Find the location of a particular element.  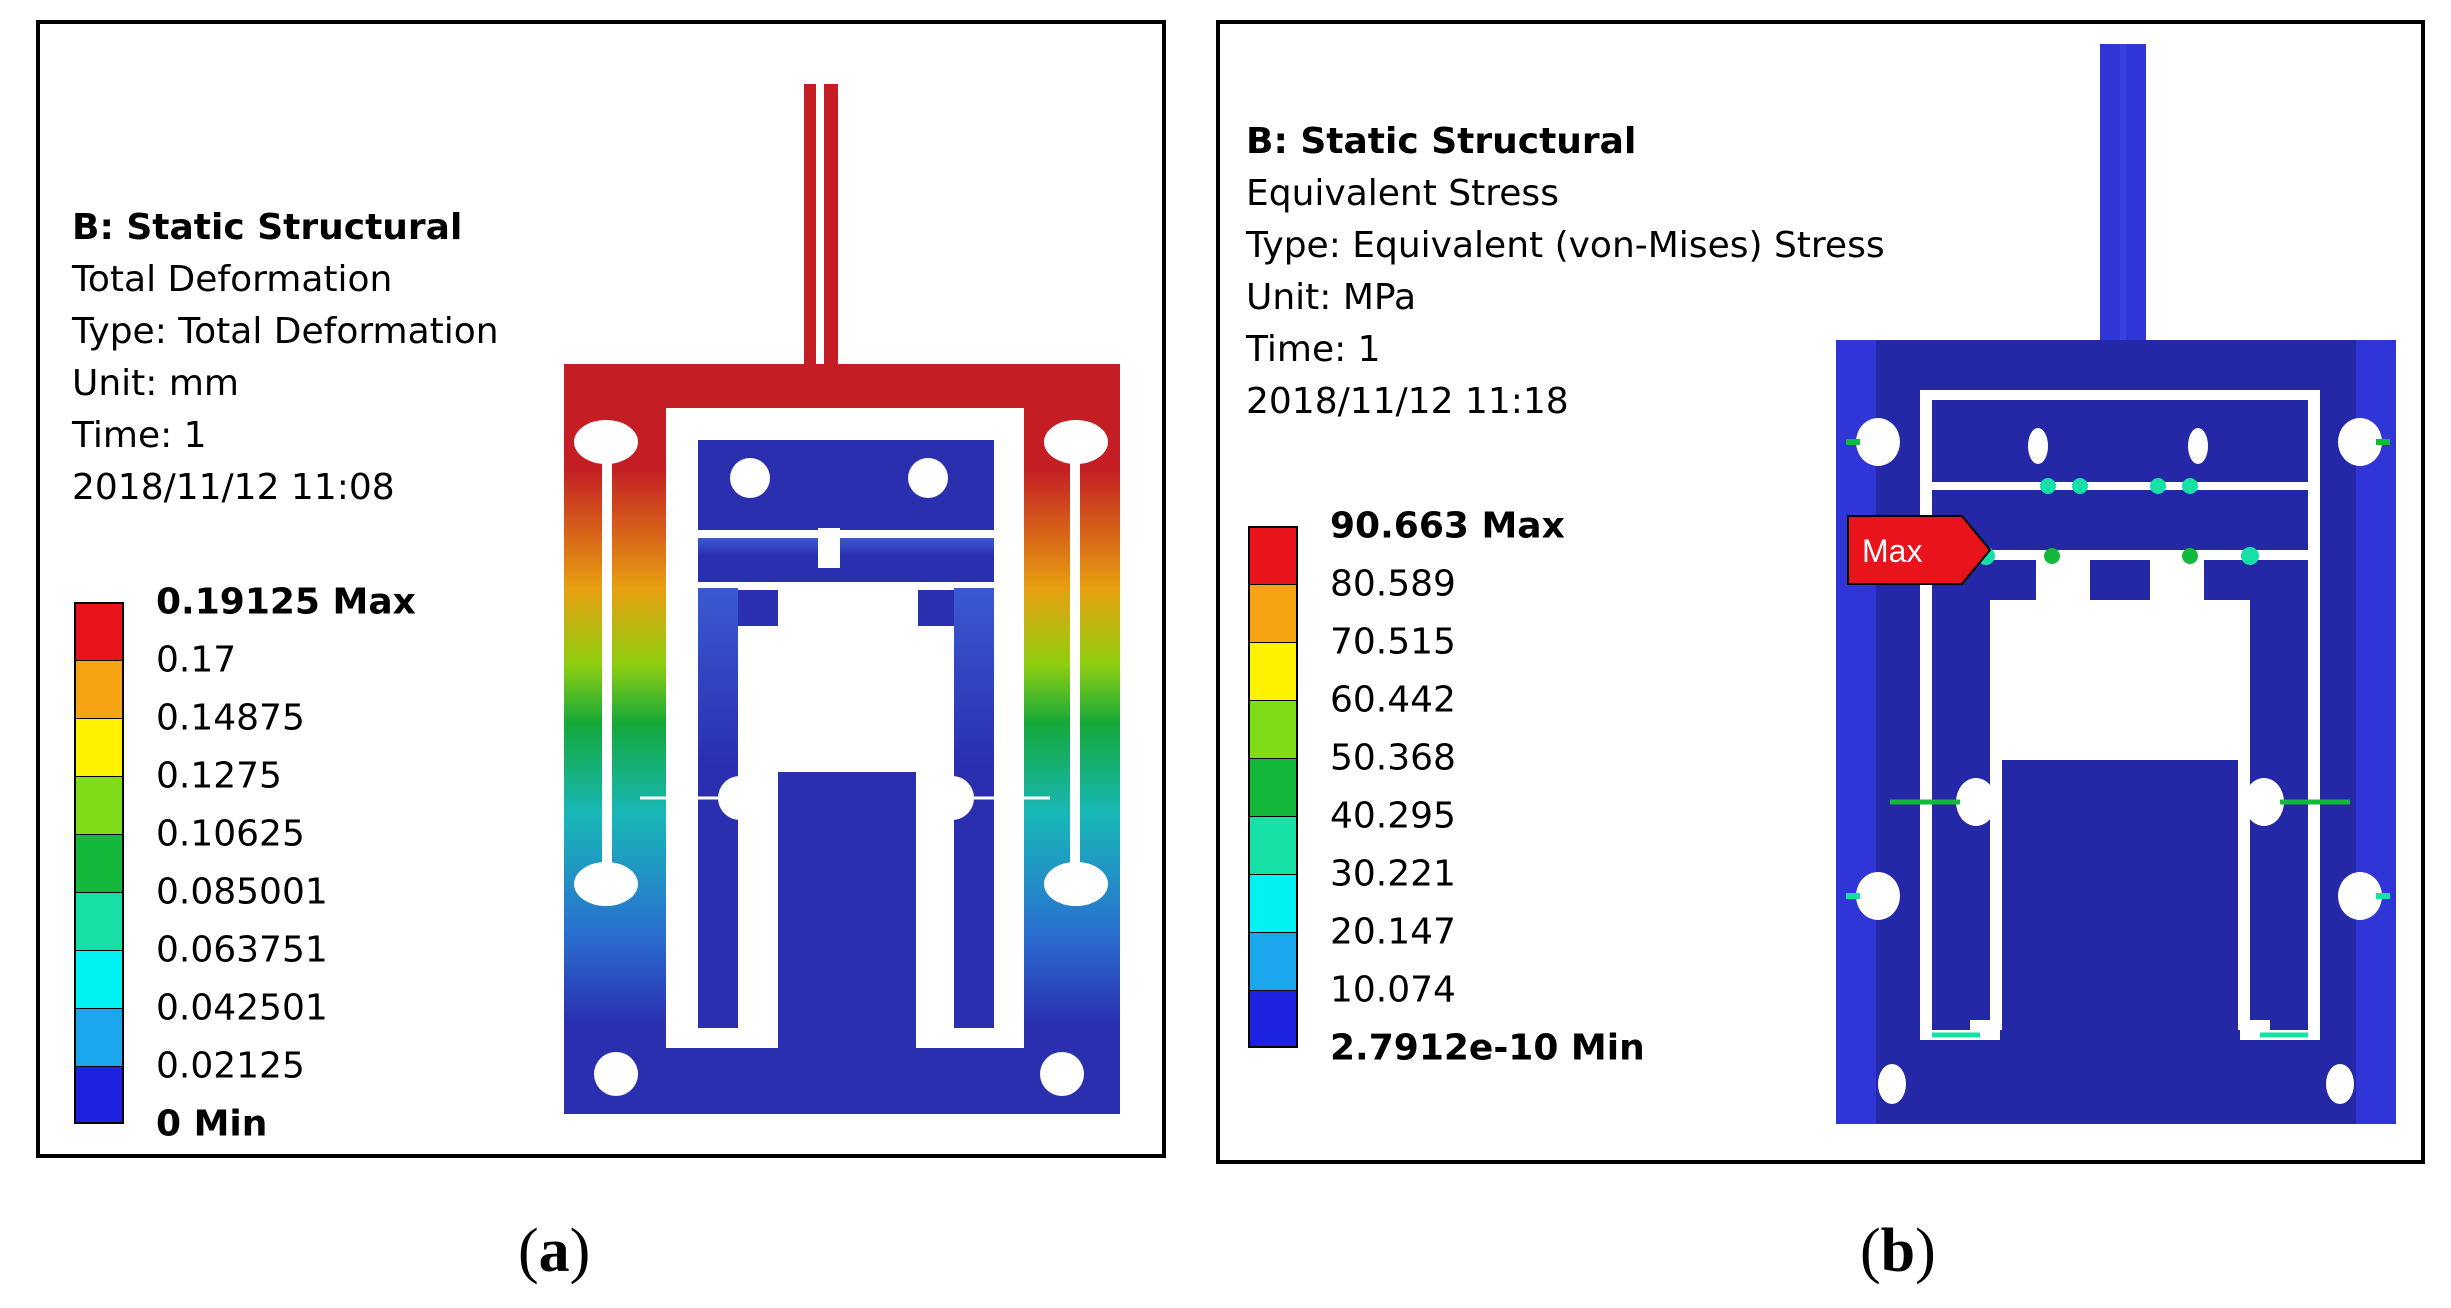

max-location-flag: Max is located at coordinates (1919, 550).